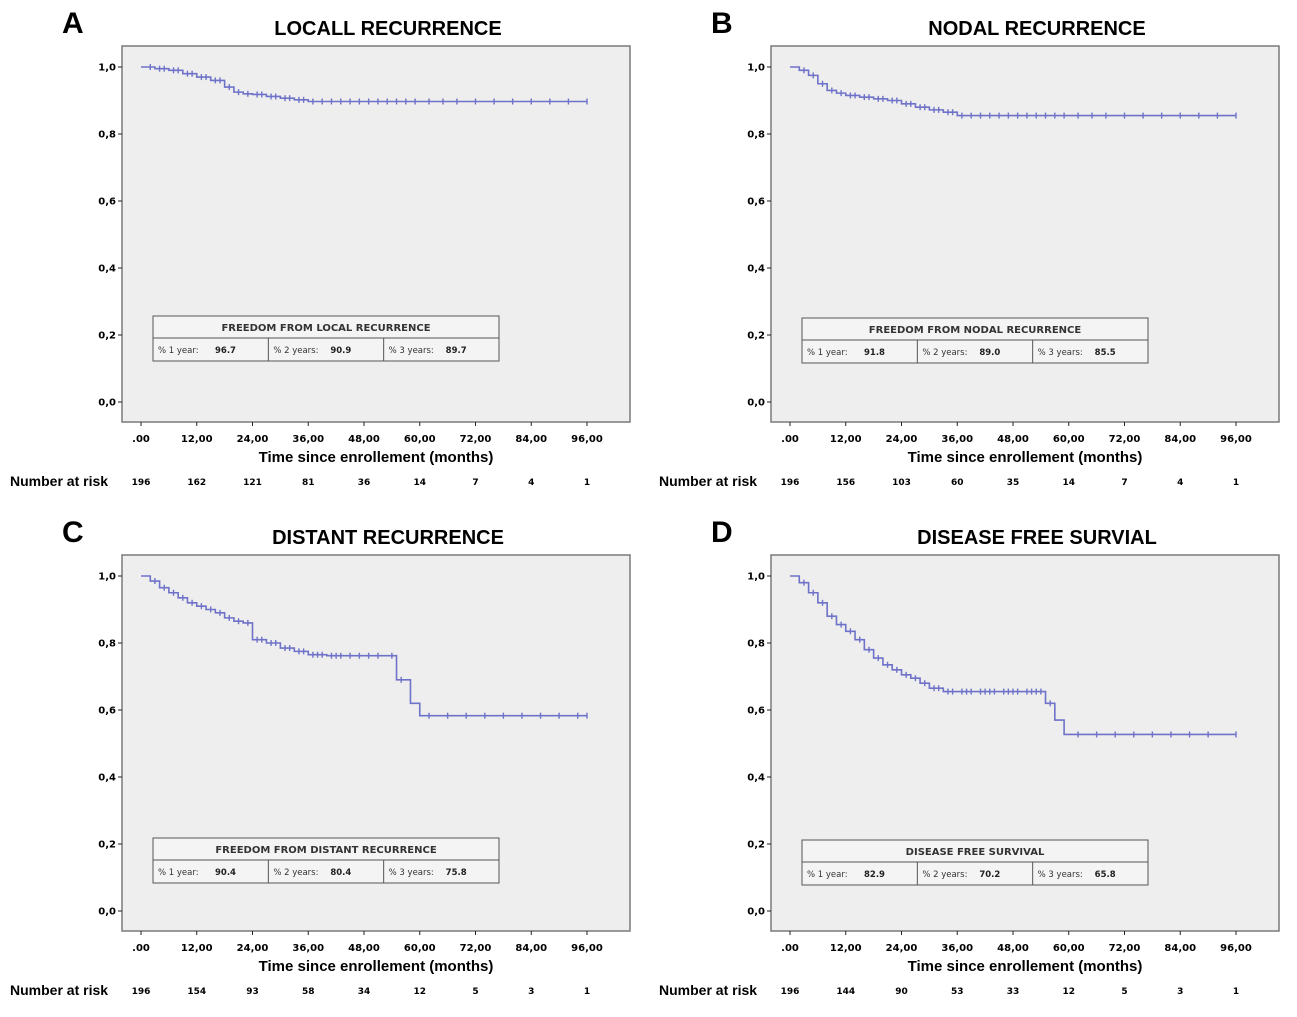  What do you see at coordinates (1037, 538) in the screenshot?
I see `chart-title: DISEASE FREE SURVIAL` at bounding box center [1037, 538].